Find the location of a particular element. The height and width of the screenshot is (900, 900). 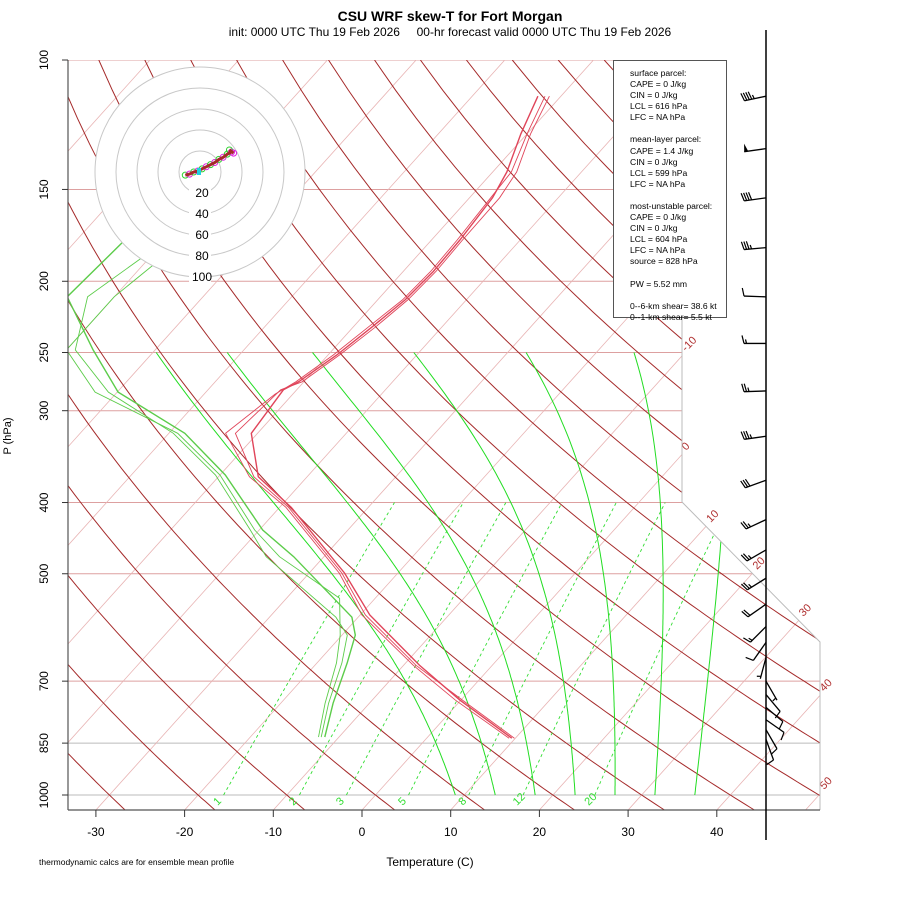

shear-0-1km: 0--1-km shear= 5.5 kt is located at coordinates (671, 316).